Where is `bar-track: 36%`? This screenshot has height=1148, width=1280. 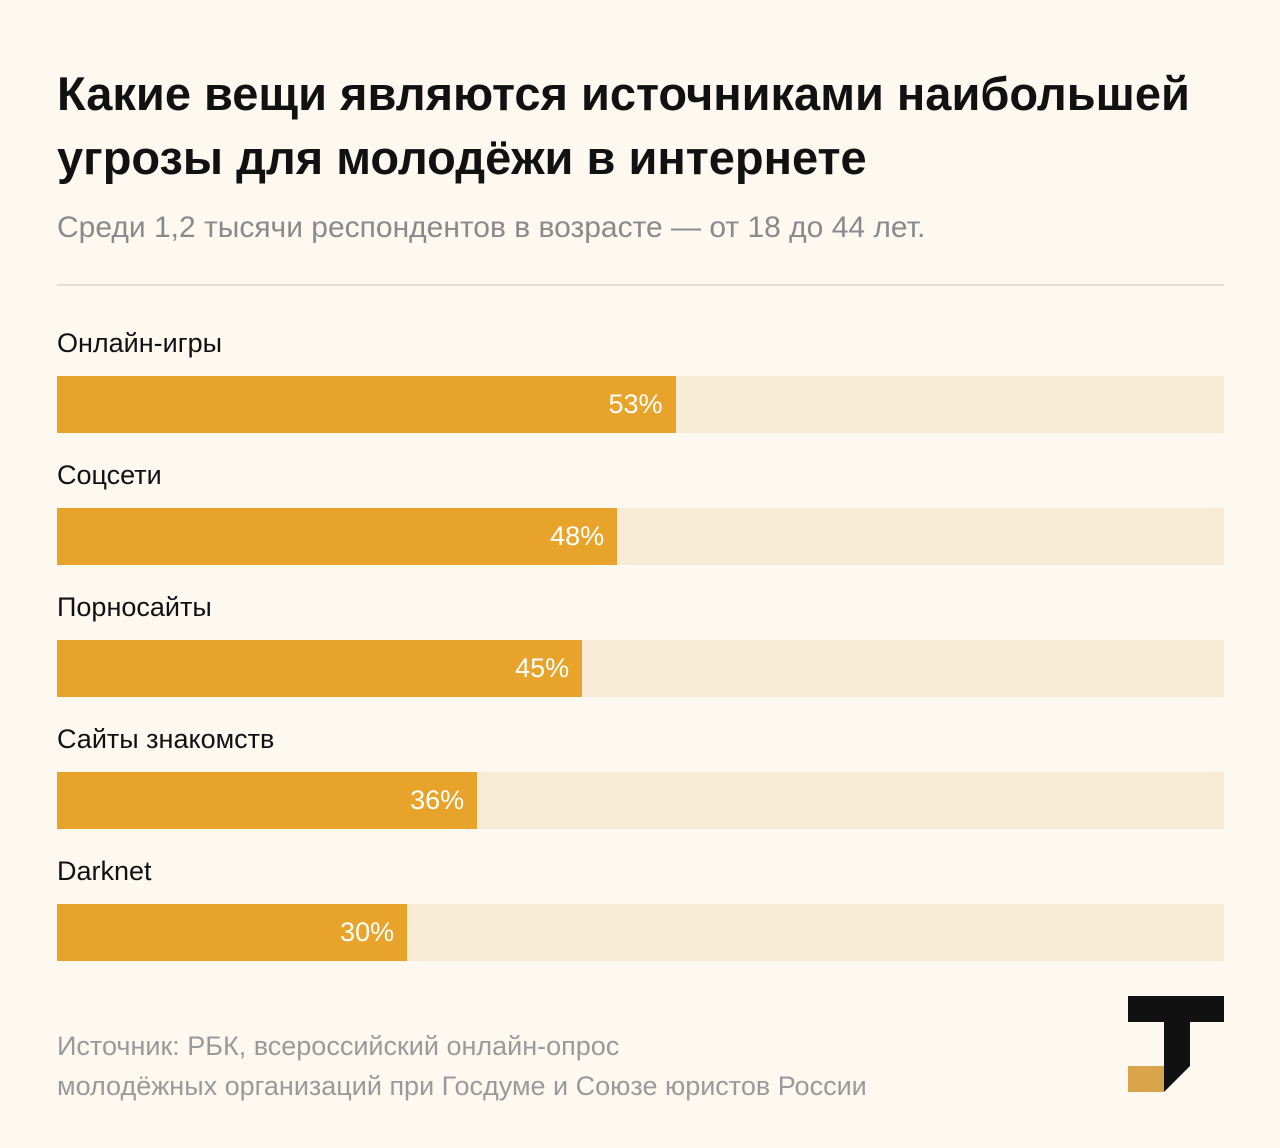 bar-track: 36% is located at coordinates (640, 800).